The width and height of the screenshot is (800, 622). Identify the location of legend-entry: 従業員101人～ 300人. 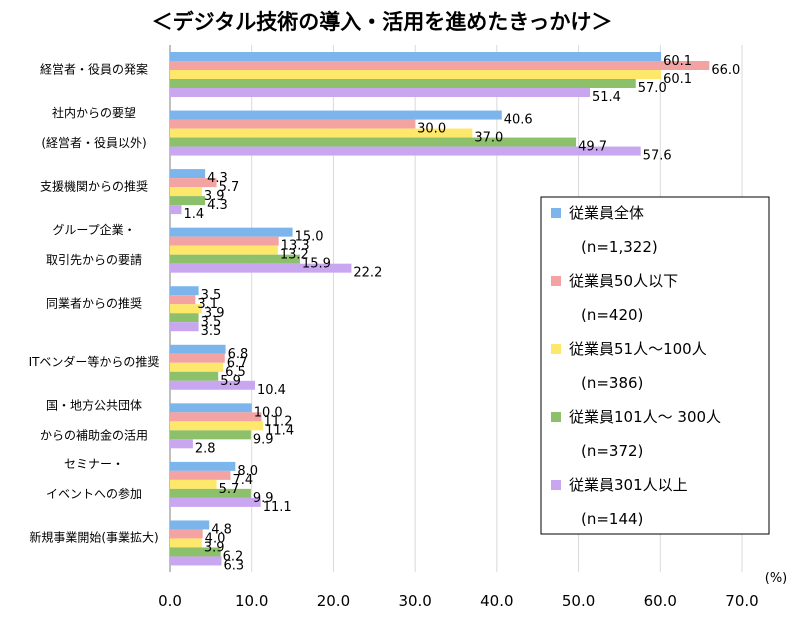
(645, 417).